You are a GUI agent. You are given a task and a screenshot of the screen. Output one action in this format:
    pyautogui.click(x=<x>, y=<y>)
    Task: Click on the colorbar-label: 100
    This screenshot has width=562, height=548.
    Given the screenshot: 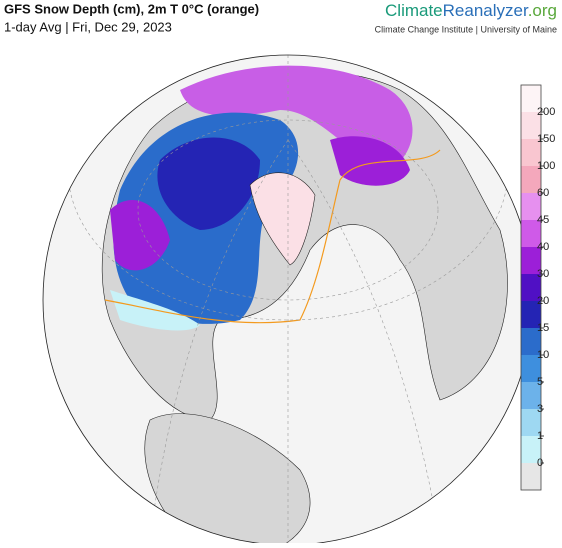 What is the action you would take?
    pyautogui.click(x=546, y=166)
    